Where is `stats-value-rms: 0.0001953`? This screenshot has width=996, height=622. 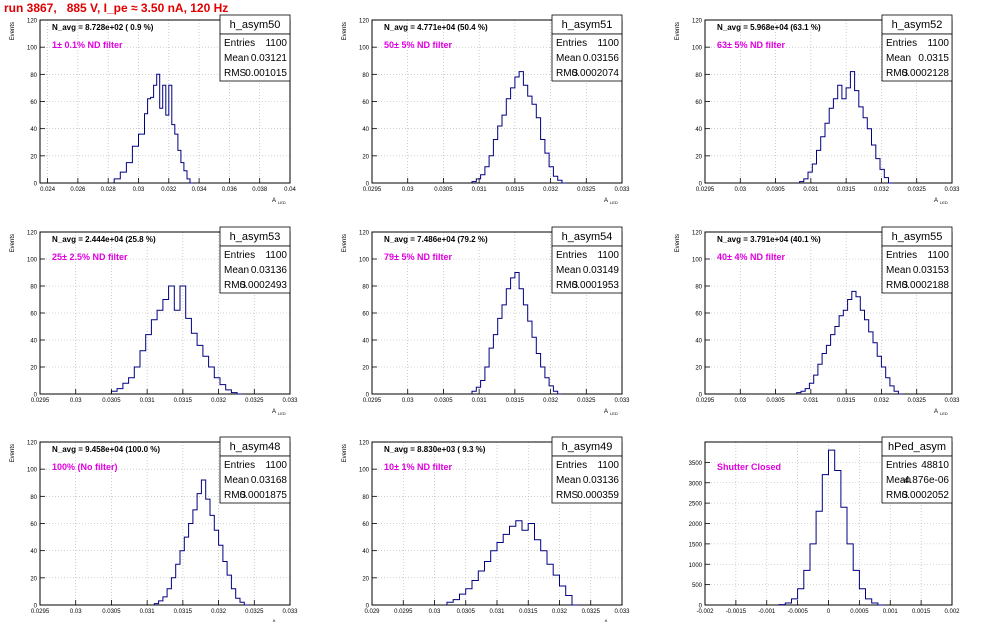 stats-value-rms: 0.0001953 is located at coordinates (596, 285).